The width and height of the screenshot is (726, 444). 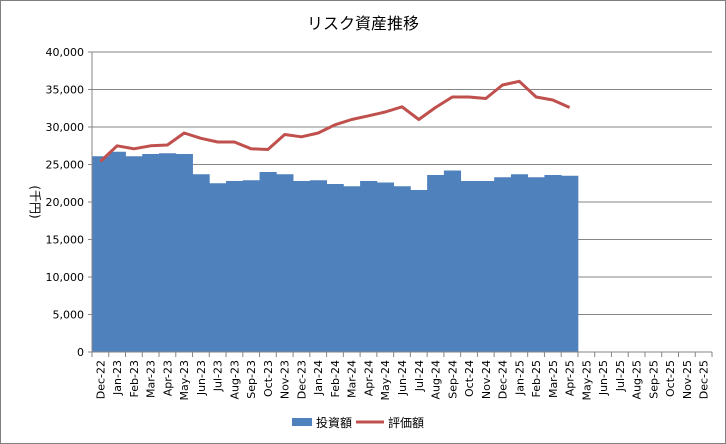 What do you see at coordinates (419, 376) in the screenshot?
I see `x-tick-label-Jul-24: Jul-24` at bounding box center [419, 376].